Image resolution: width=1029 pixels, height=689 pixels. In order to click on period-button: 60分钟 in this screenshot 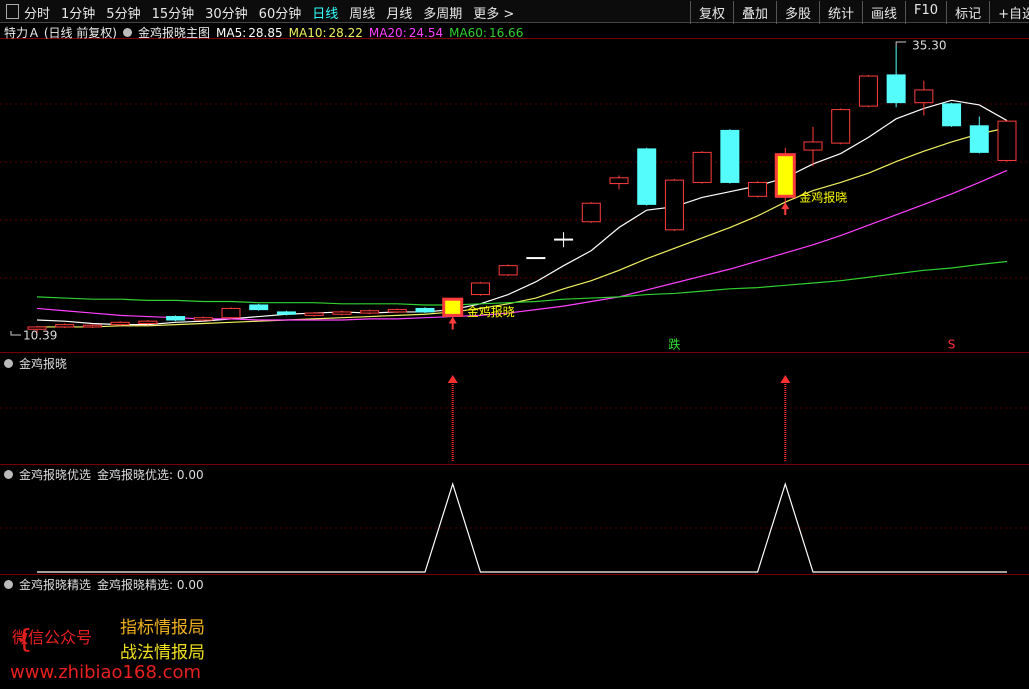, I will do `click(280, 14)`.